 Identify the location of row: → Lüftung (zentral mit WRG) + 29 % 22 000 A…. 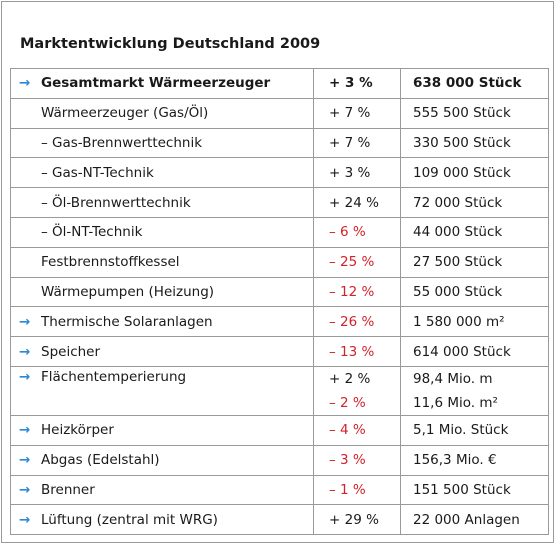
(279, 520).